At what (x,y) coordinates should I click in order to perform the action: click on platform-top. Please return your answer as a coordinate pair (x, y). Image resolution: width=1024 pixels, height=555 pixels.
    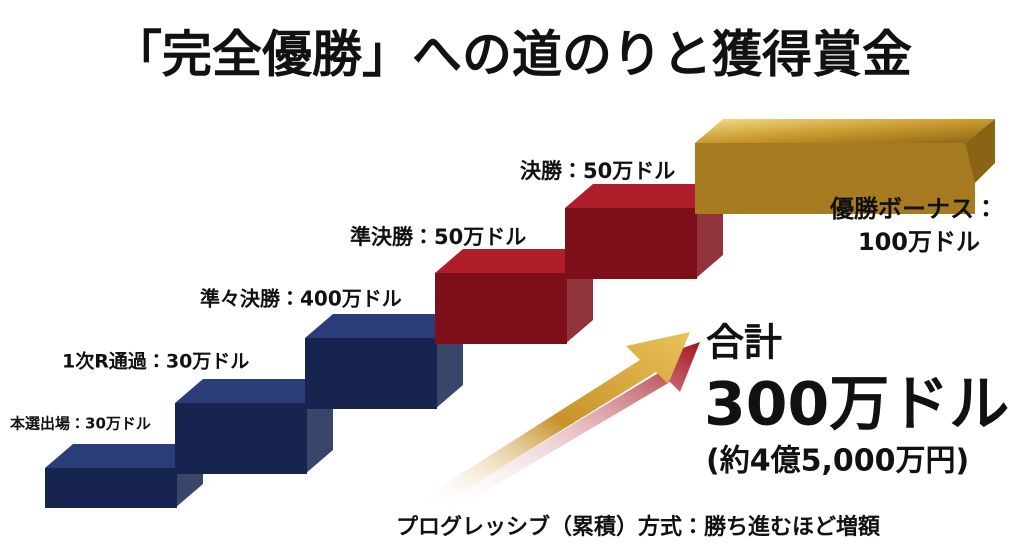
    Looking at the image, I should click on (845, 131).